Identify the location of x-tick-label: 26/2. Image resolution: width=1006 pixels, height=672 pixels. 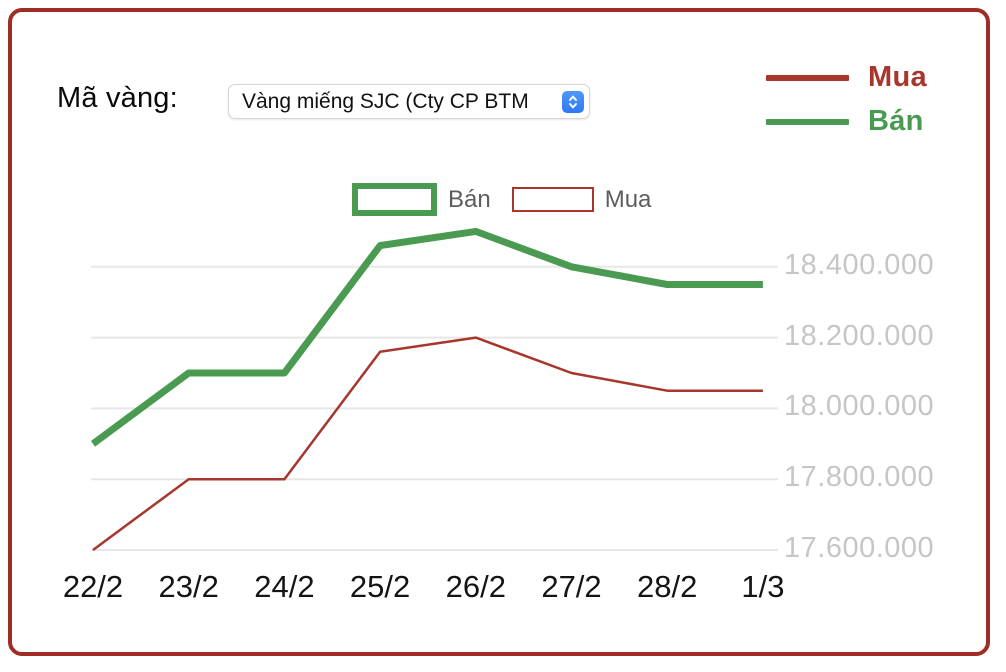
(475, 586).